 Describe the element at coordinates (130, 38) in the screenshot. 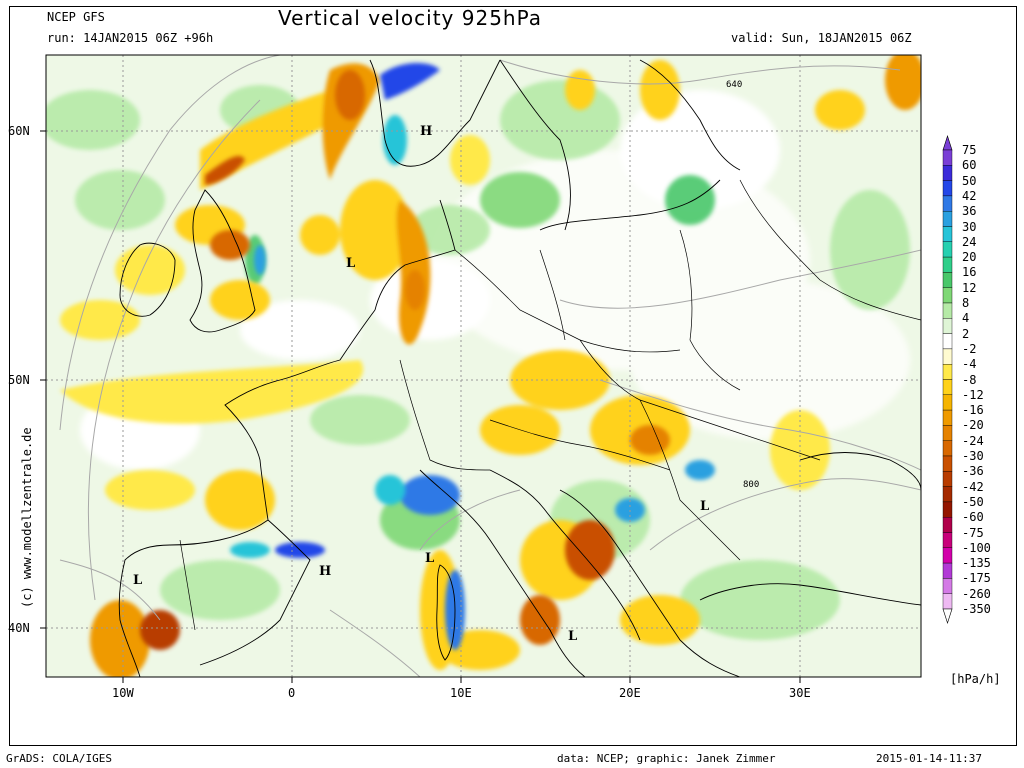

I see `run-info: run: 14JAN2015 06Z +96h` at that location.